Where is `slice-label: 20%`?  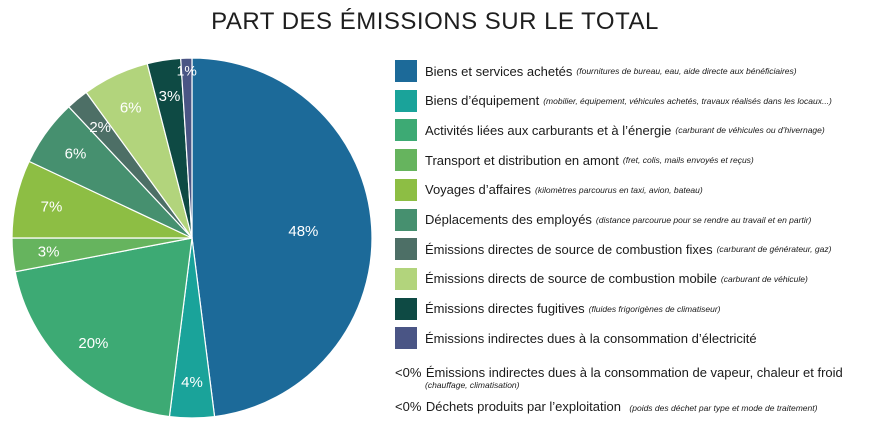 slice-label: 20% is located at coordinates (93, 343).